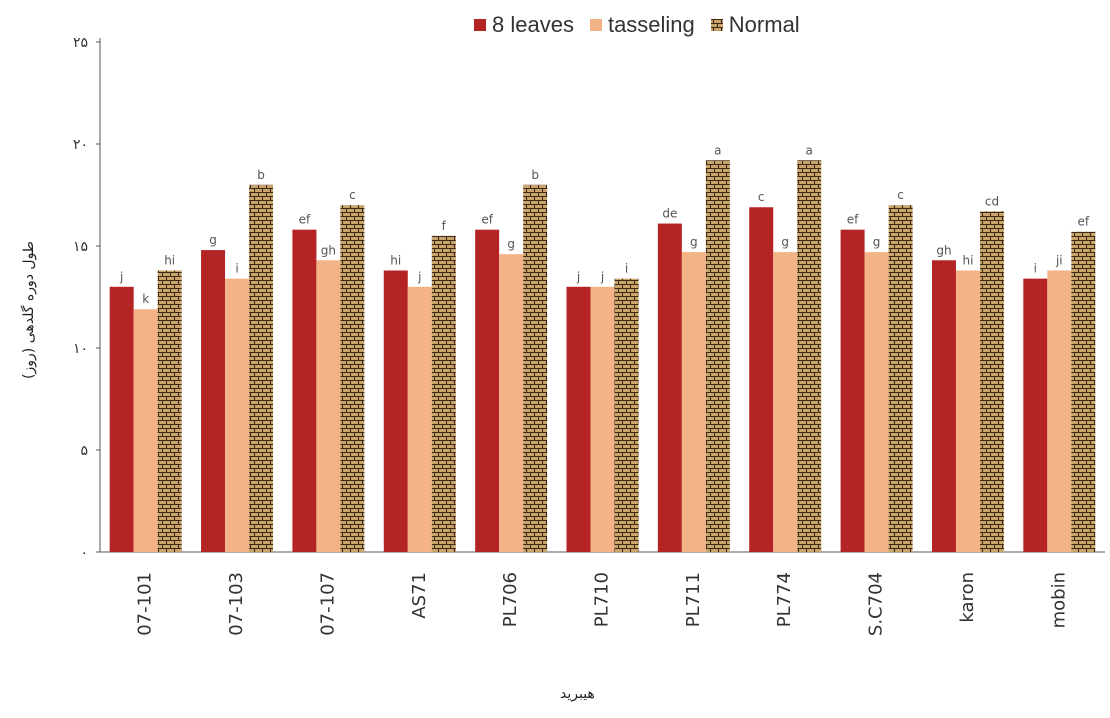  Describe the element at coordinates (480, 25) in the screenshot. I see `legend-swatch-8-leaves` at that location.